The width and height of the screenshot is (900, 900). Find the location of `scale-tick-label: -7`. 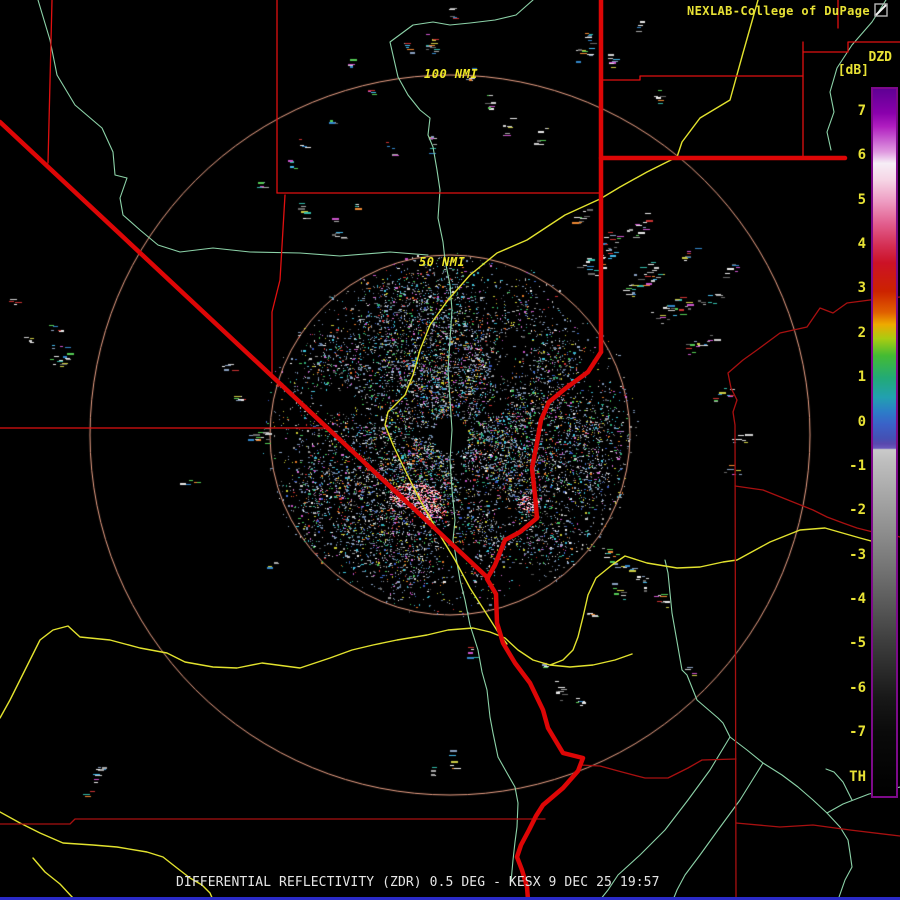

scale-tick-label: -7 is located at coordinates (857, 732).